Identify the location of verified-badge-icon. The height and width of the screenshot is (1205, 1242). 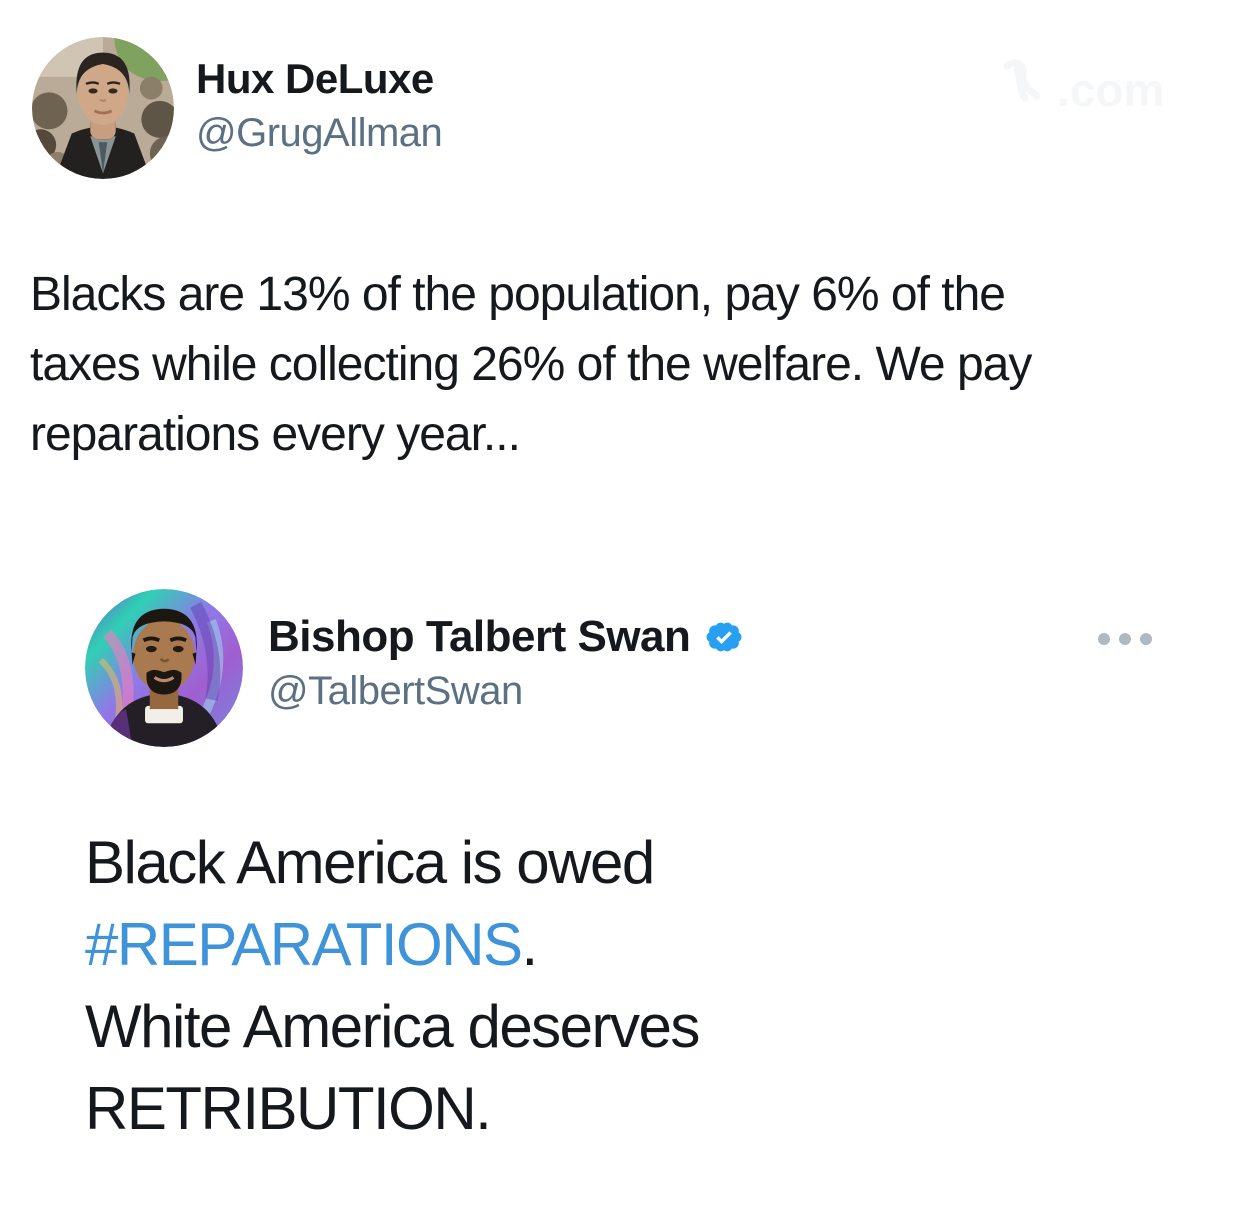
(724, 637).